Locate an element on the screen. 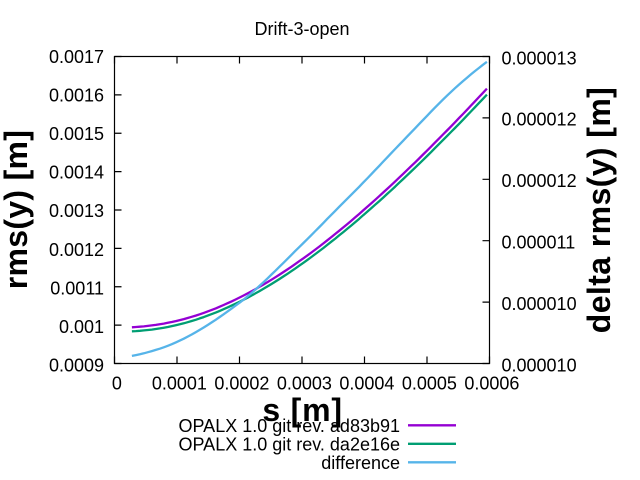 The image size is (640, 480). svg-text: 0.0013 is located at coordinates (76, 211).